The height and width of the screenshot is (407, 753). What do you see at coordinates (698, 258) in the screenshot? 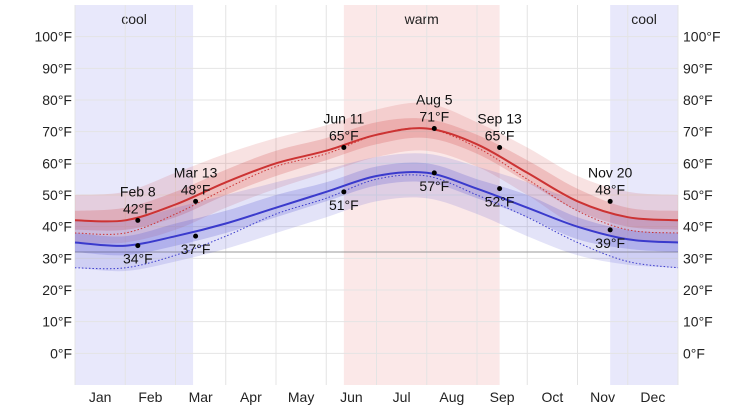
I see `y-tick-label-right: 30°F` at bounding box center [698, 258].